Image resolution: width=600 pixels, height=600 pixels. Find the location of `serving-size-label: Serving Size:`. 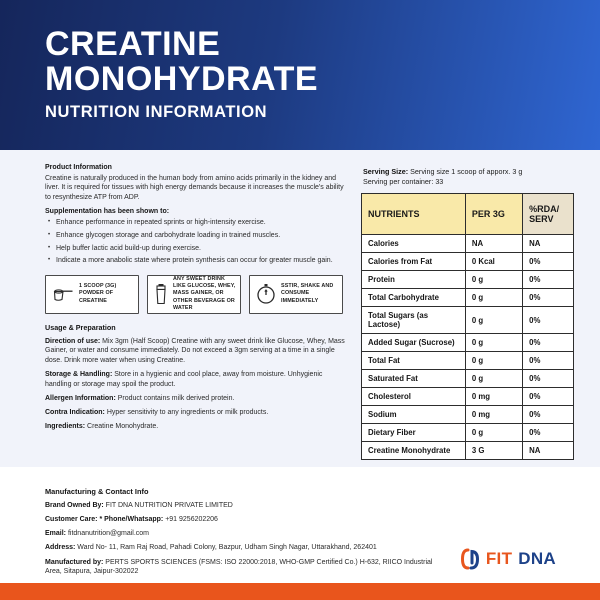

serving-size-label: Serving Size: is located at coordinates (386, 171).